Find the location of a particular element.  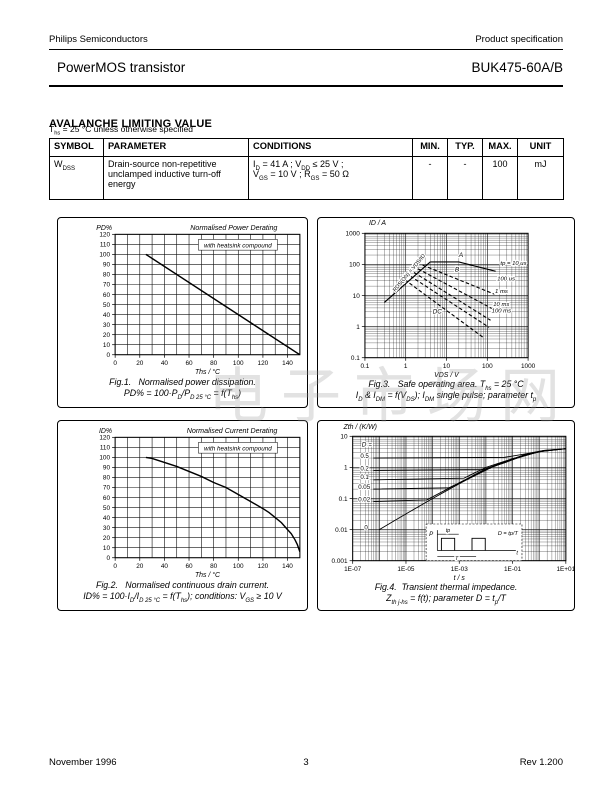

svg-text: Zth / (K/W) is located at coordinates (360, 427).